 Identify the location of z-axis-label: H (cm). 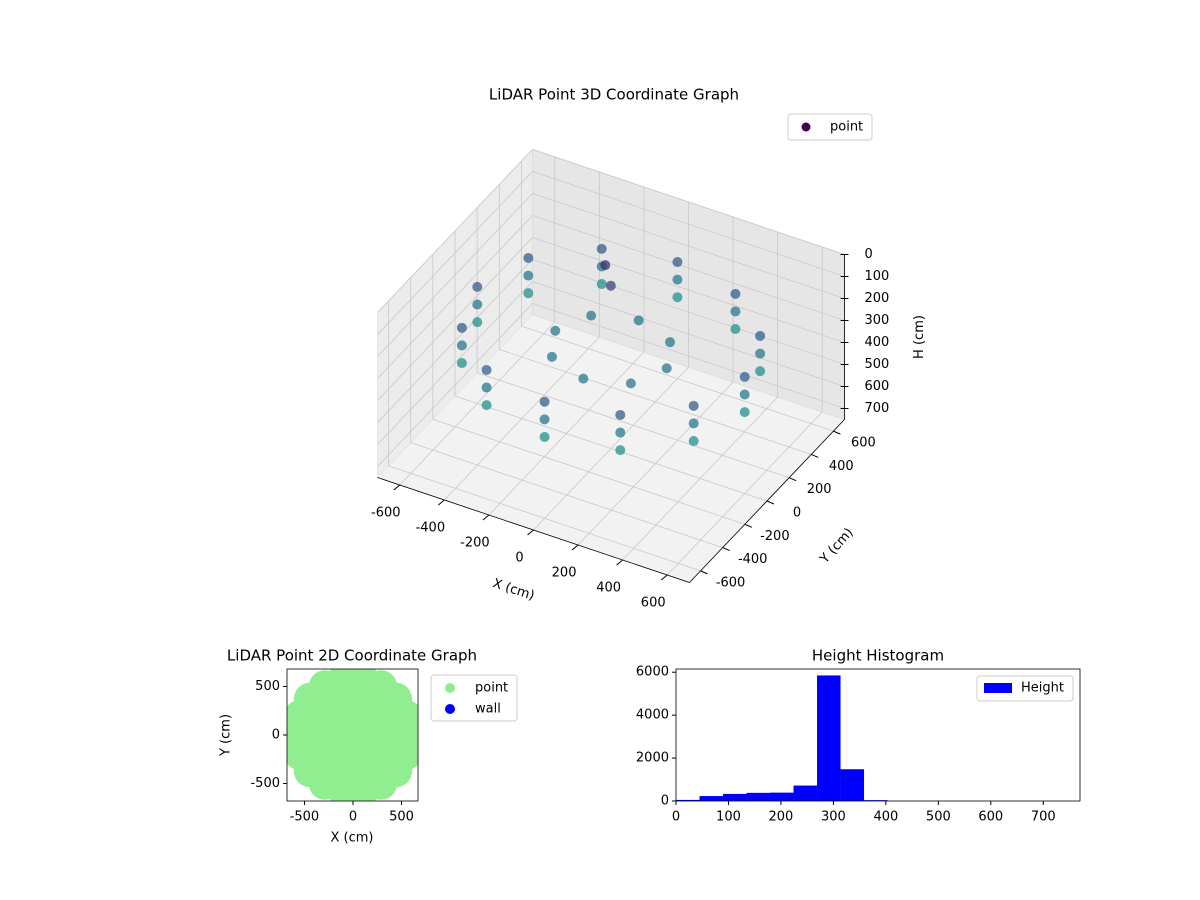
(919, 337).